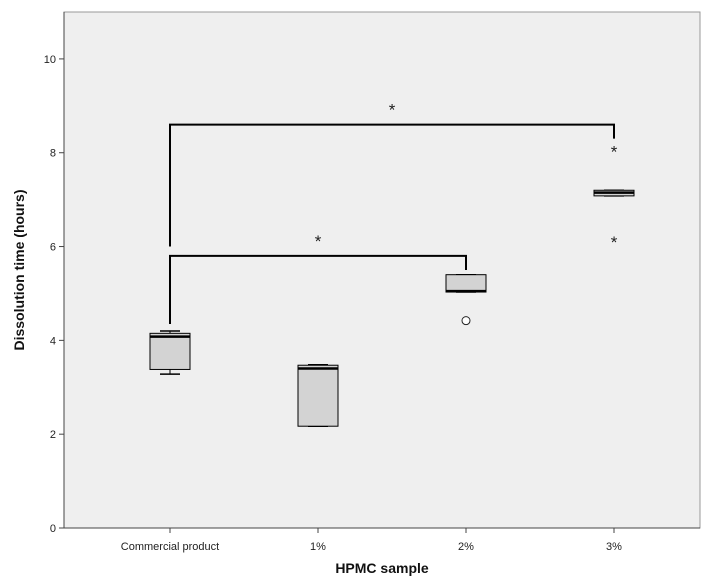 Image resolution: width=712 pixels, height=580 pixels. Describe the element at coordinates (382, 568) in the screenshot. I see `x-axis-title: HPMC sample` at that location.